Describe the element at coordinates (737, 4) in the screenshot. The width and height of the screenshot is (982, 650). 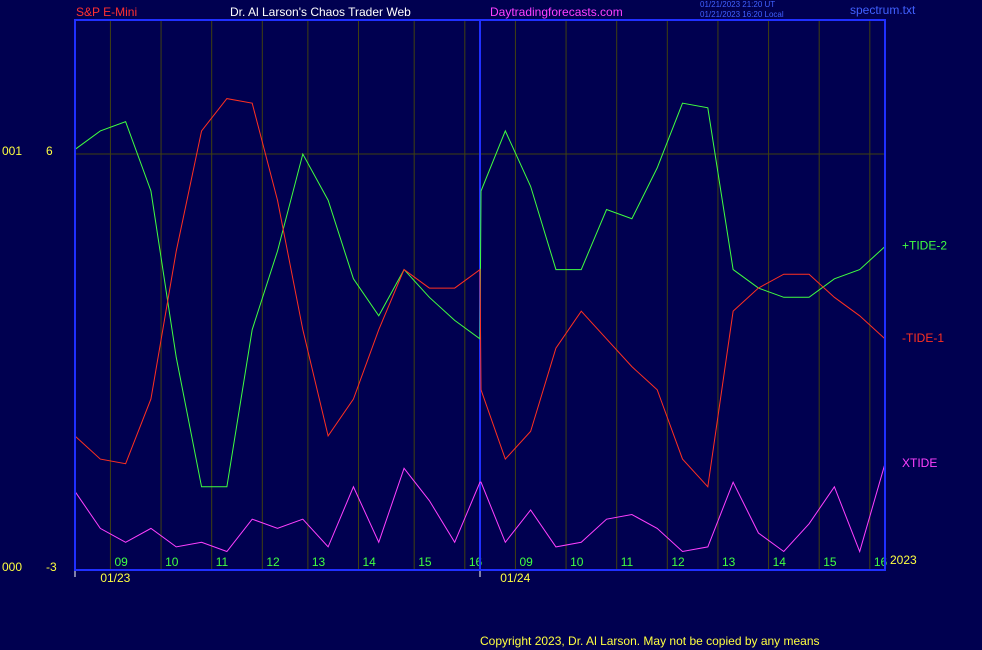
I see `stamp-ut: 01/21/2023 21:20 UT` at that location.